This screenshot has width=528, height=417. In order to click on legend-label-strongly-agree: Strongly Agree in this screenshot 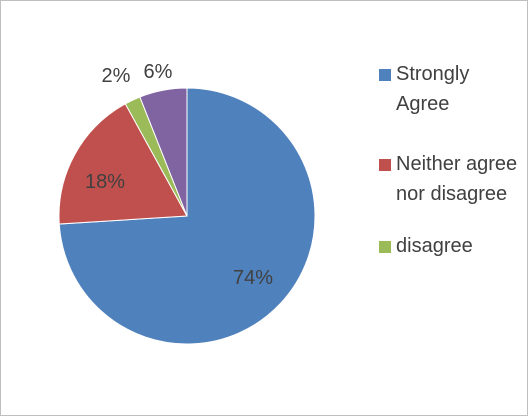, I will do `click(433, 89)`.